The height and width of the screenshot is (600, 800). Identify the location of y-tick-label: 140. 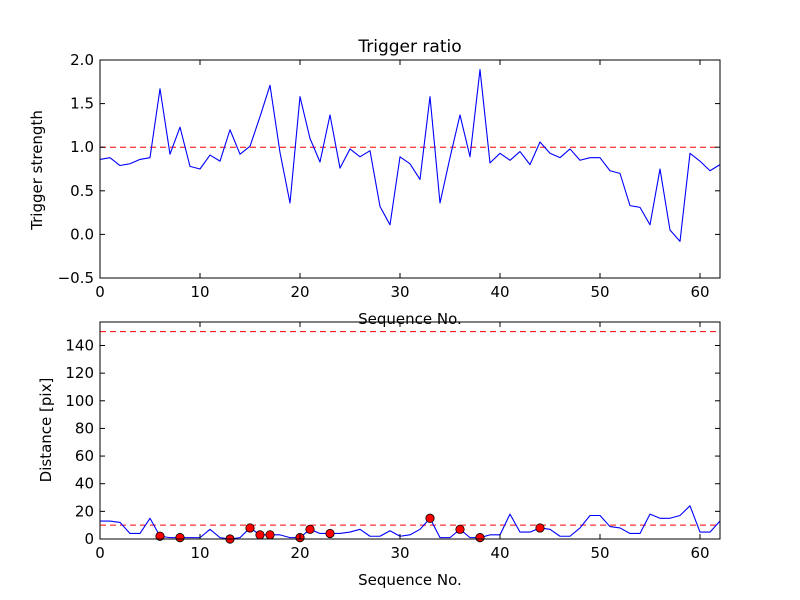
(79, 345).